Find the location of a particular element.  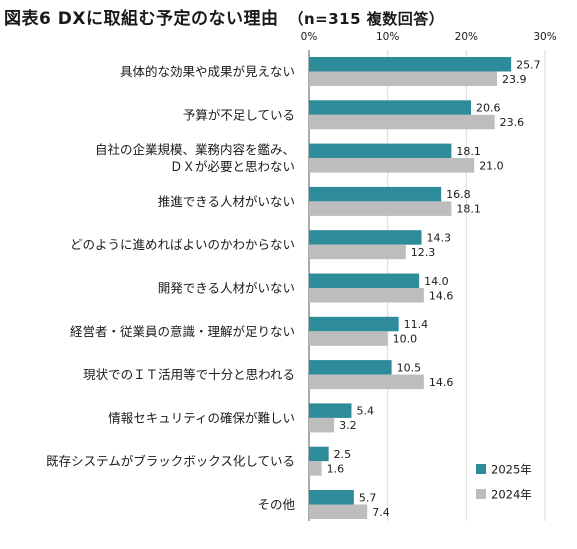

category-label: 自社の企業規模、業務内容を鑑み、 ＤＸが必要と思わない is located at coordinates (195, 158).